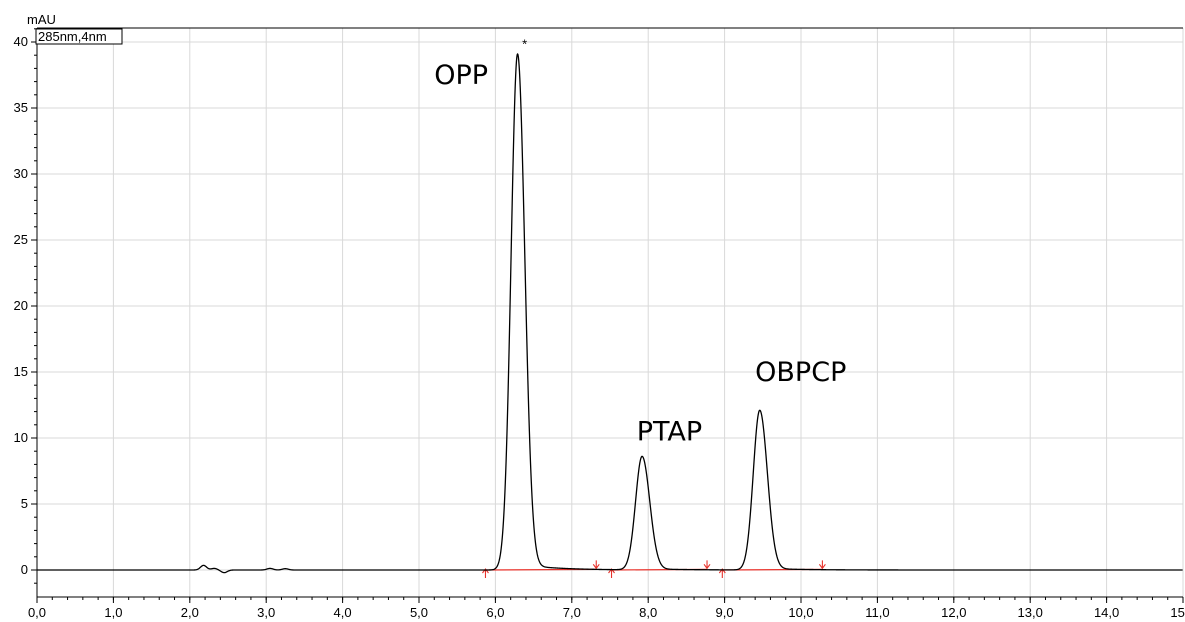 The image size is (1185, 622). I want to click on y-tick-label: 35, so click(21, 107).